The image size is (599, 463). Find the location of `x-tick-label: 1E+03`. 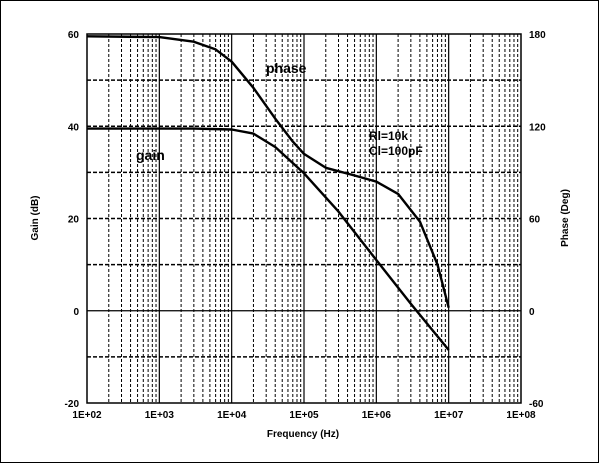

x-tick-label: 1E+03 is located at coordinates (160, 415).